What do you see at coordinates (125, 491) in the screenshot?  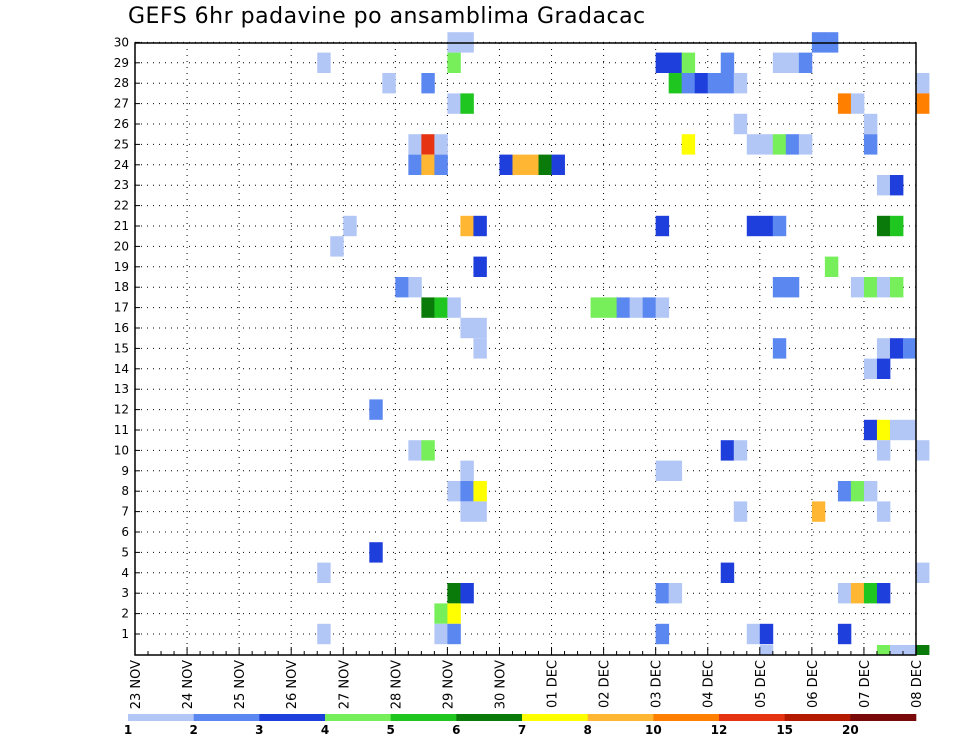 I see `y-tick-label: 8` at bounding box center [125, 491].